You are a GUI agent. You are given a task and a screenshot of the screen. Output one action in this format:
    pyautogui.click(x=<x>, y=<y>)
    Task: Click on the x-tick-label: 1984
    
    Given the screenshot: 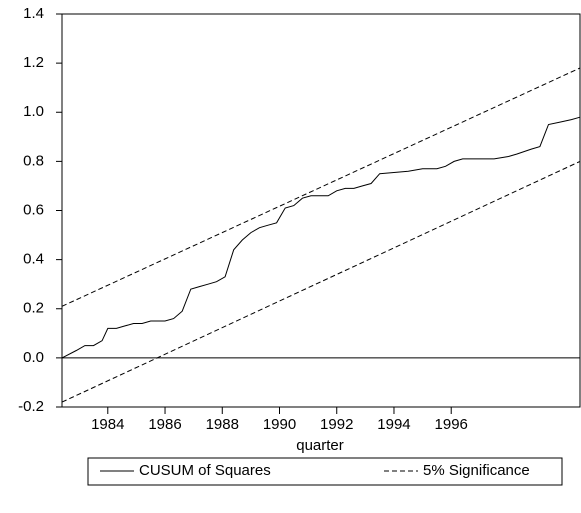 What is the action you would take?
    pyautogui.click(x=107, y=424)
    